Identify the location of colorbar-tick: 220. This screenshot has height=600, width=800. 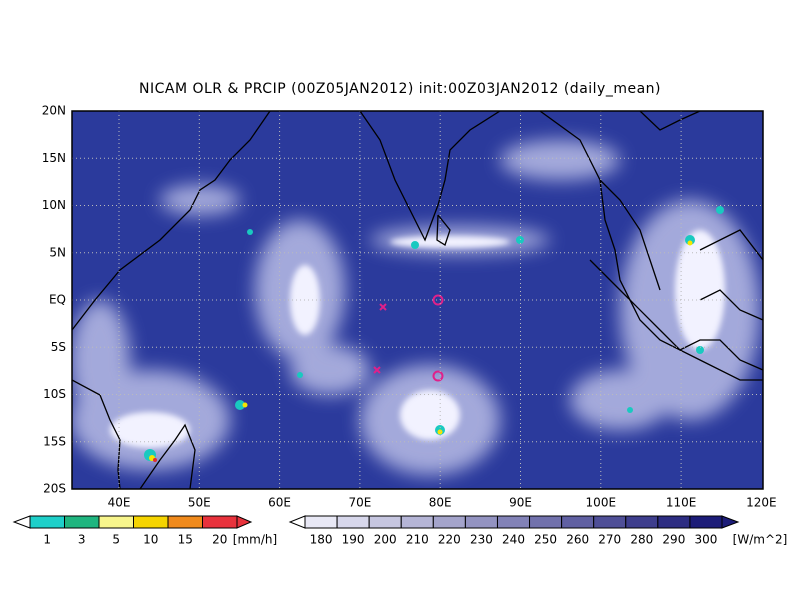
(449, 540).